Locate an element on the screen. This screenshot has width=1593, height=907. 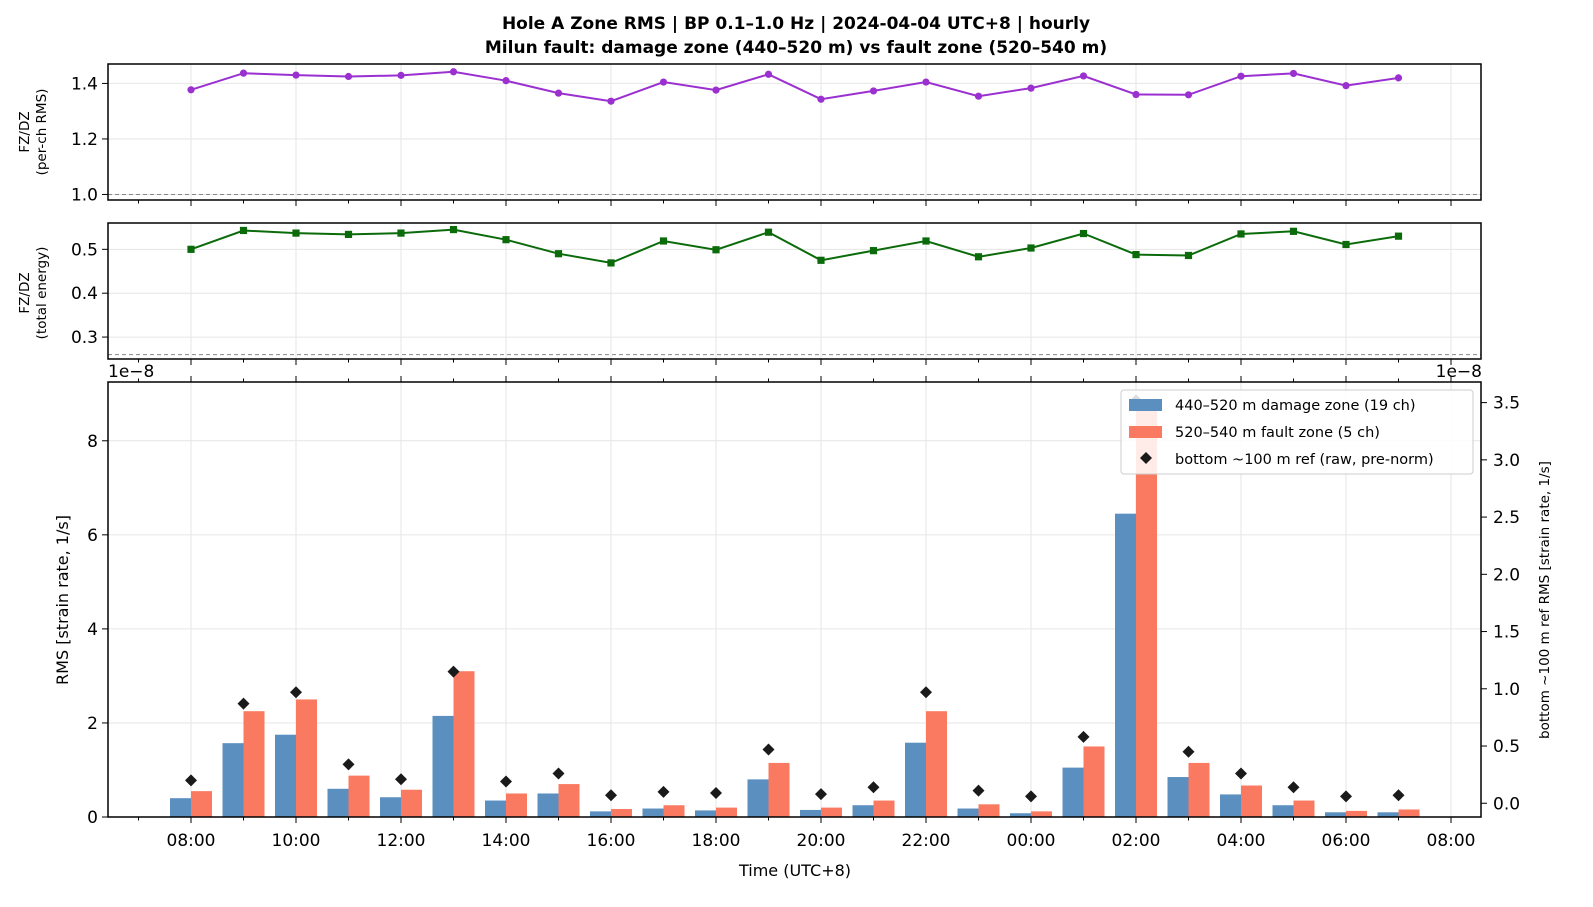
p1-ytick-label: 1.4 is located at coordinates (84, 84).